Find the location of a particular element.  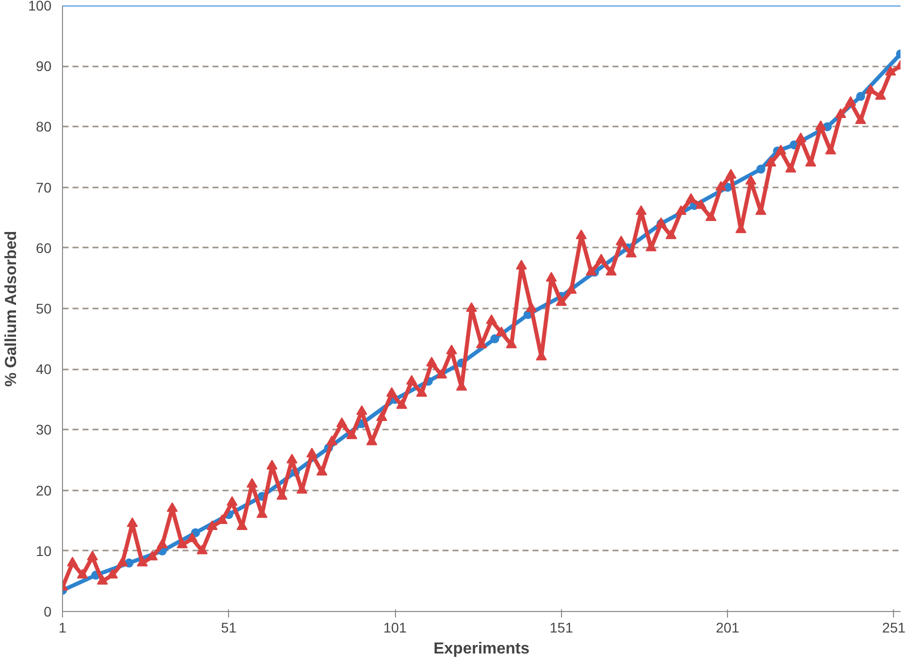

x-tick-label: 201 is located at coordinates (728, 628).